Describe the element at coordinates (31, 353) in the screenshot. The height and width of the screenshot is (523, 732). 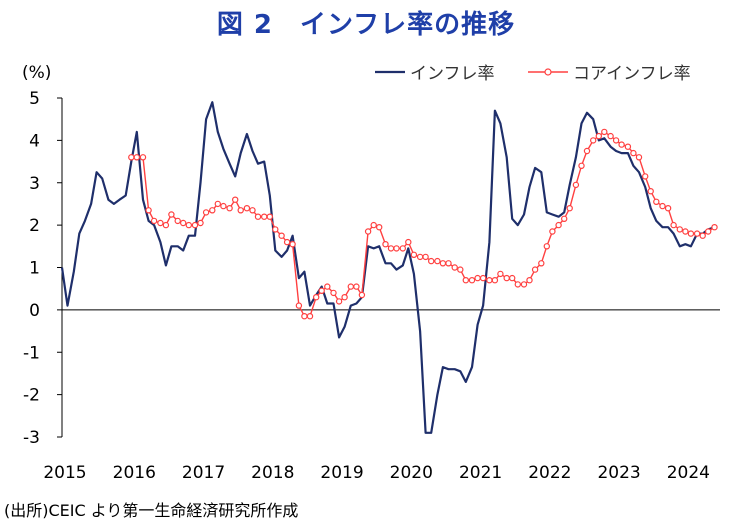
I see `y-tick-label: -1` at that location.